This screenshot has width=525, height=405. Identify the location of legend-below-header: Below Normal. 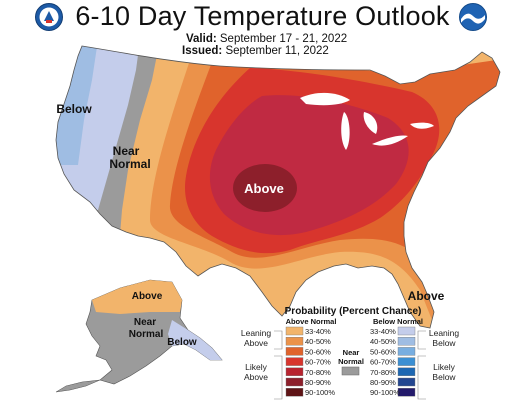
(398, 321).